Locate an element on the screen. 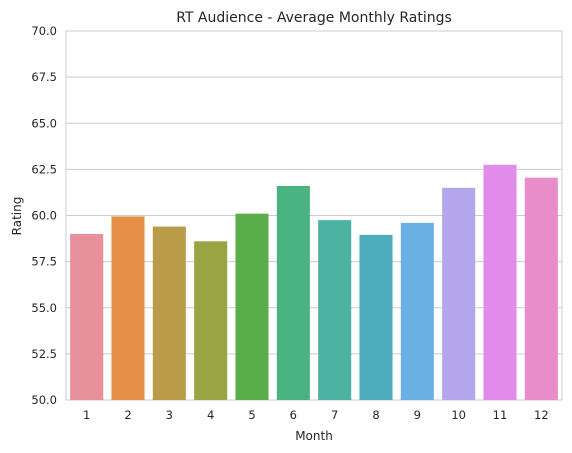 The image size is (572, 453). y-tick-label: 65.0 is located at coordinates (44, 123).